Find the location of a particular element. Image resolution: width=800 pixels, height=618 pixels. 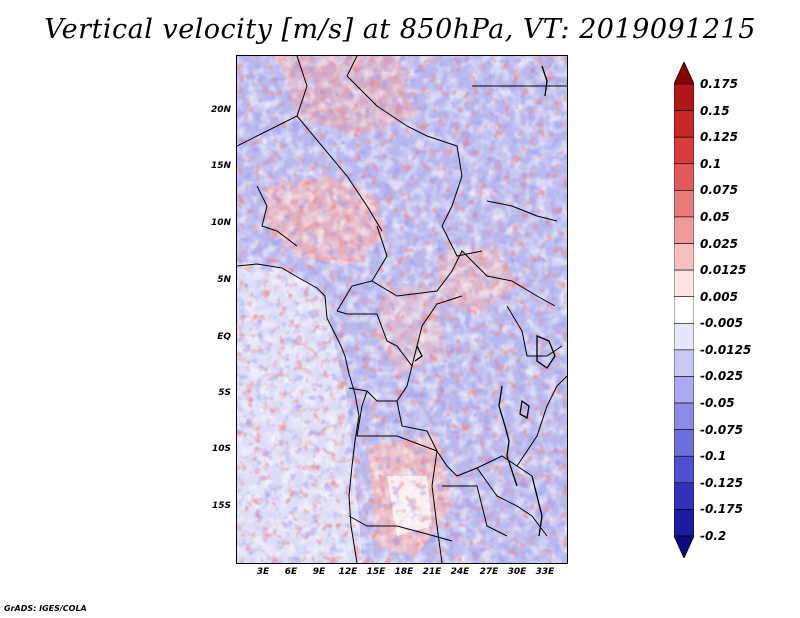

lat-label-15N: 15N is located at coordinates (220, 166).